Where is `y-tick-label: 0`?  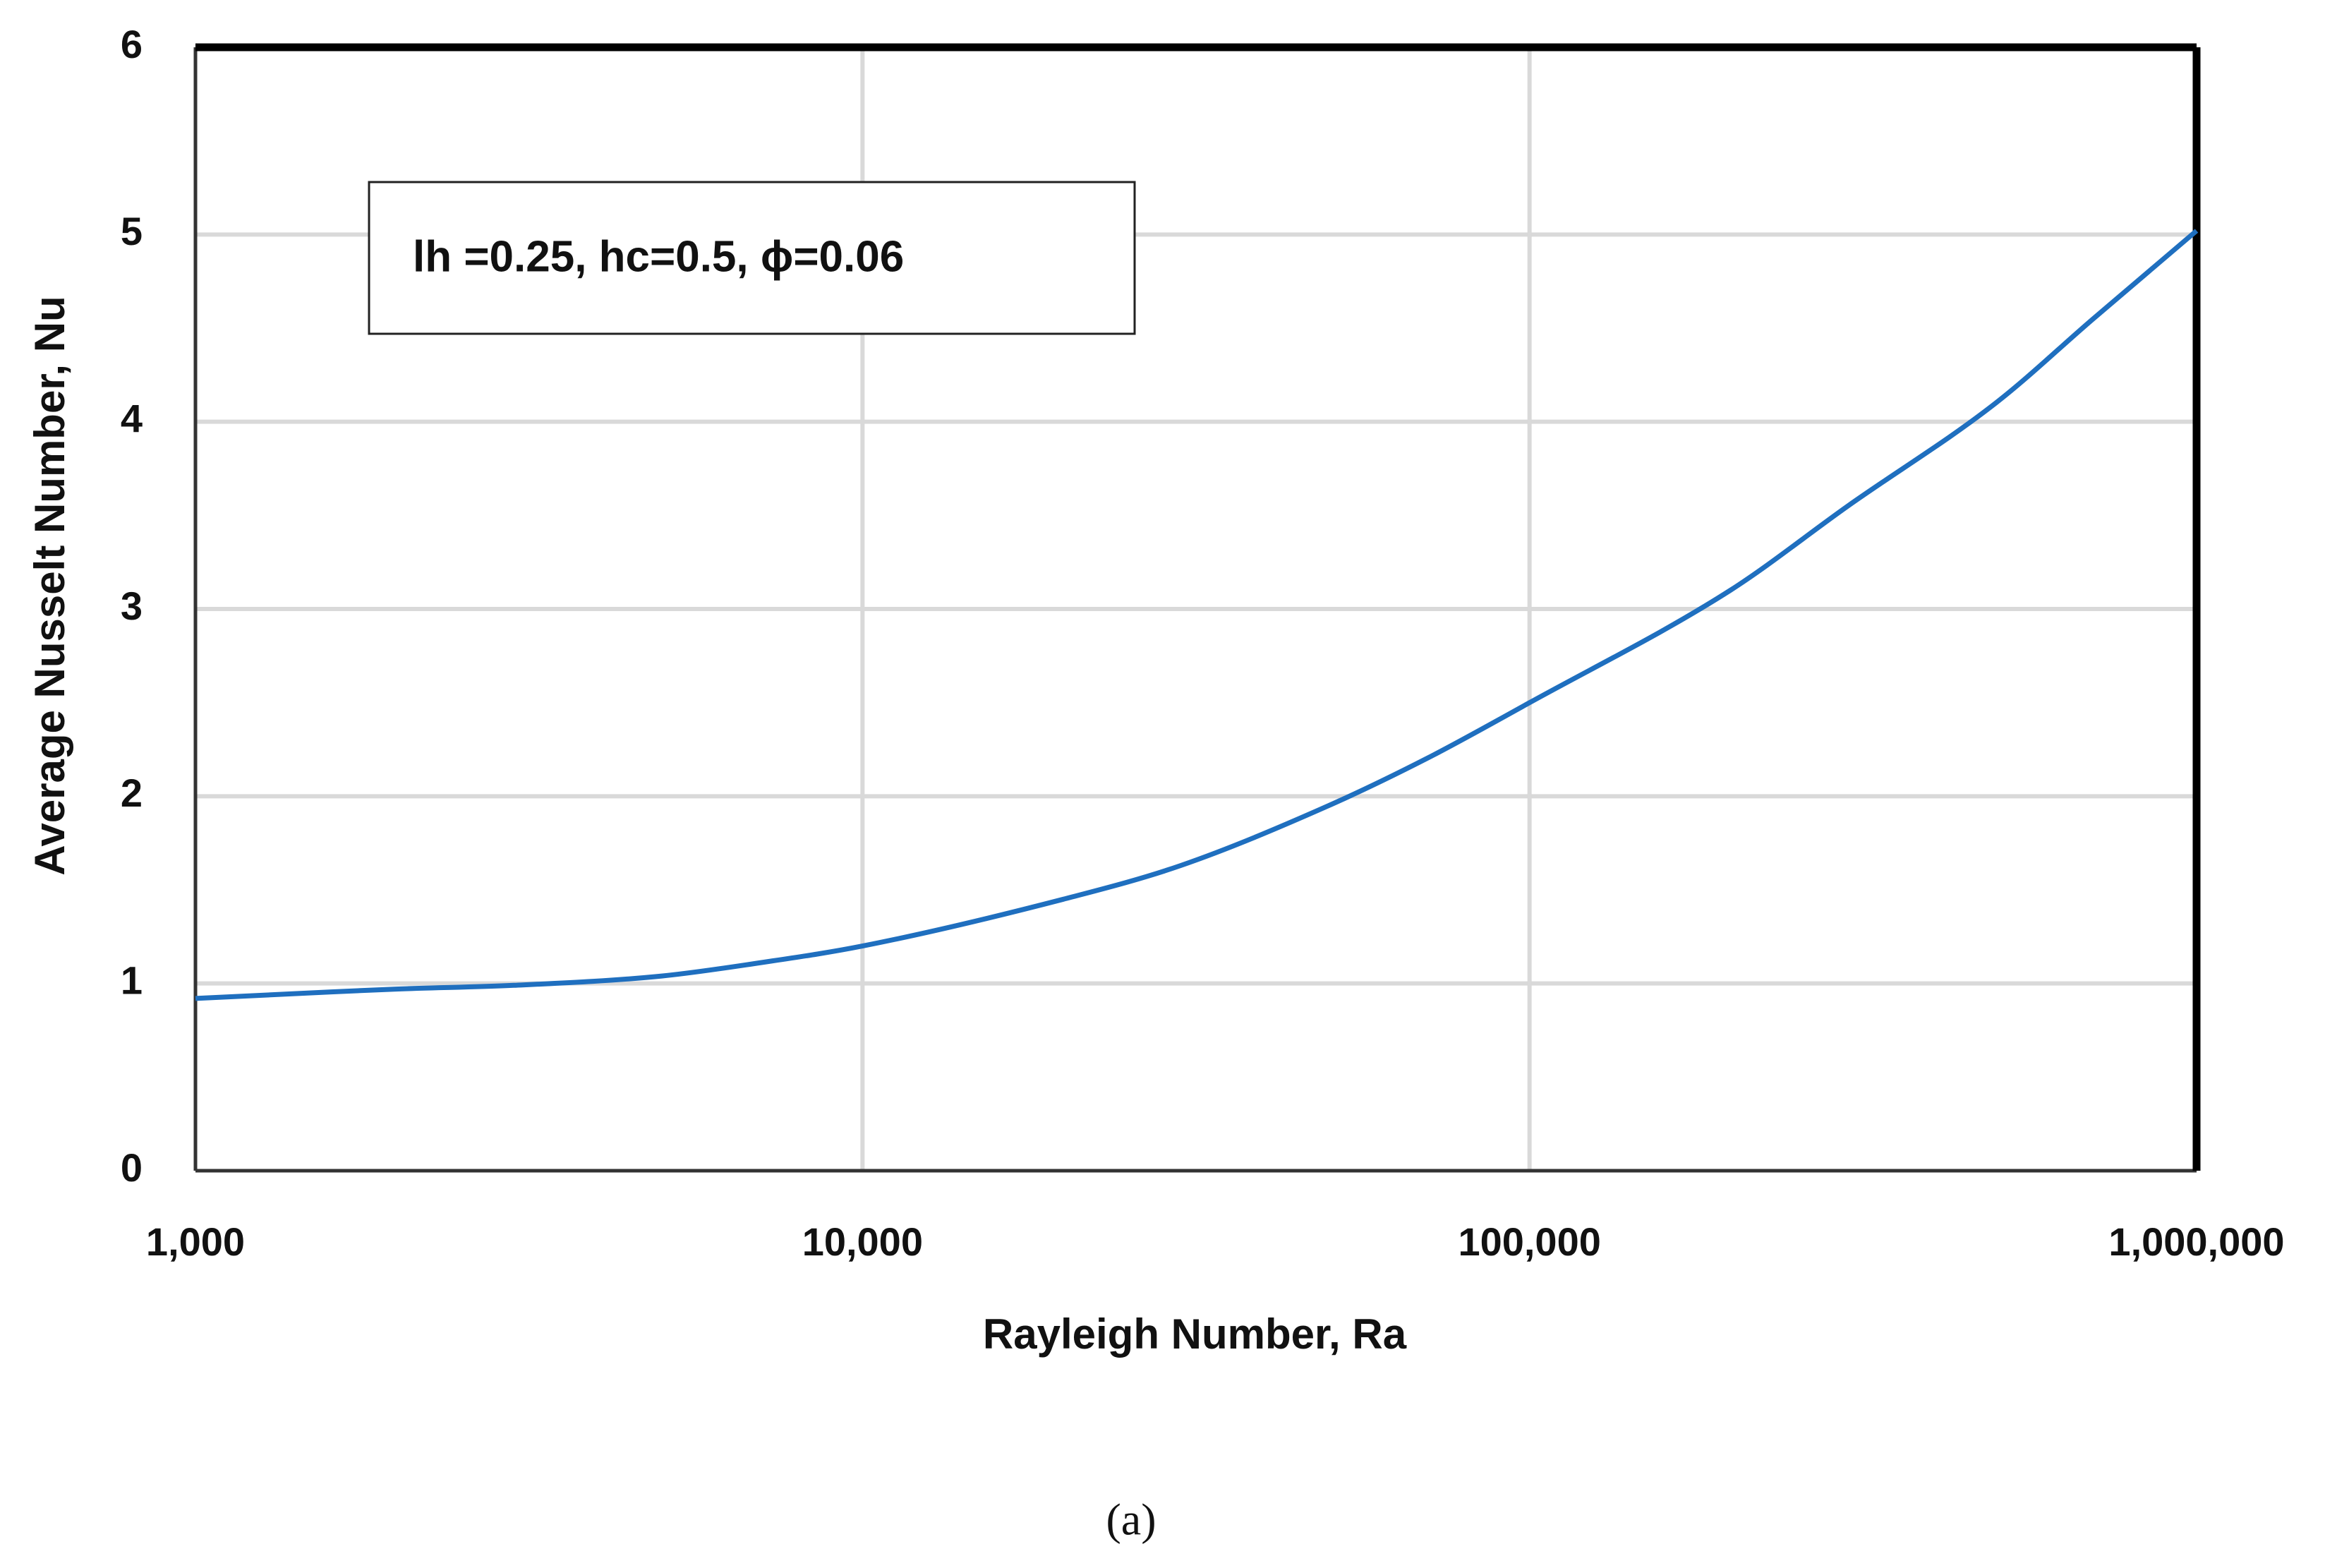 y-tick-label: 0 is located at coordinates (132, 1168).